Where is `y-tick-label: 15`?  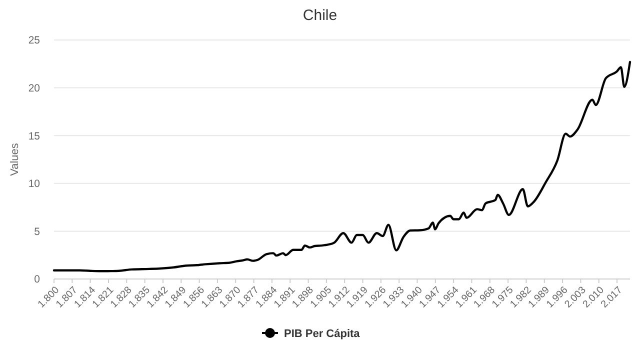 y-tick-label: 15 is located at coordinates (34, 136).